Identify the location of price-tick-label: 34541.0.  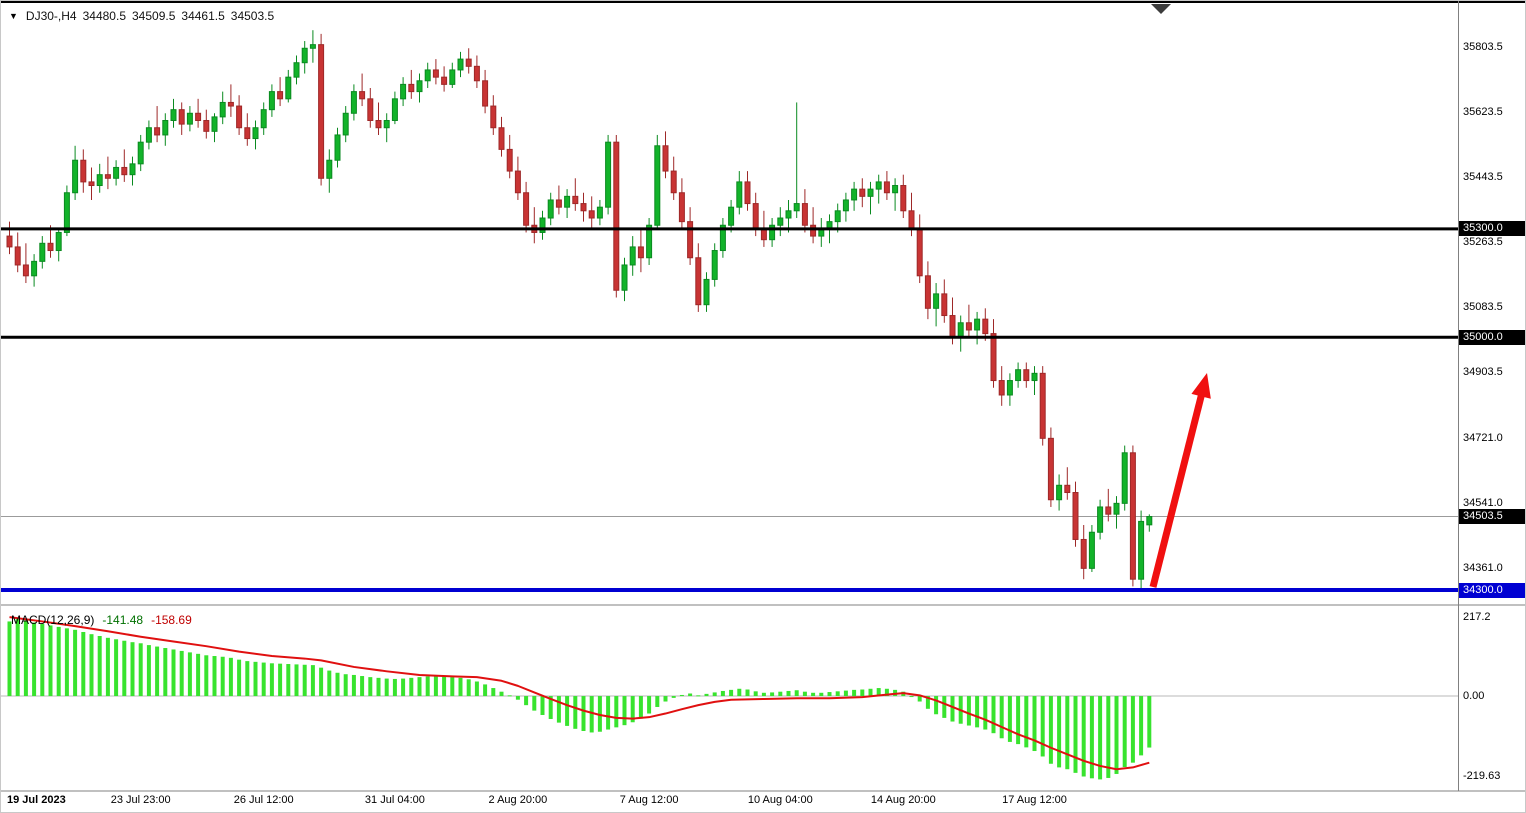
(1483, 502).